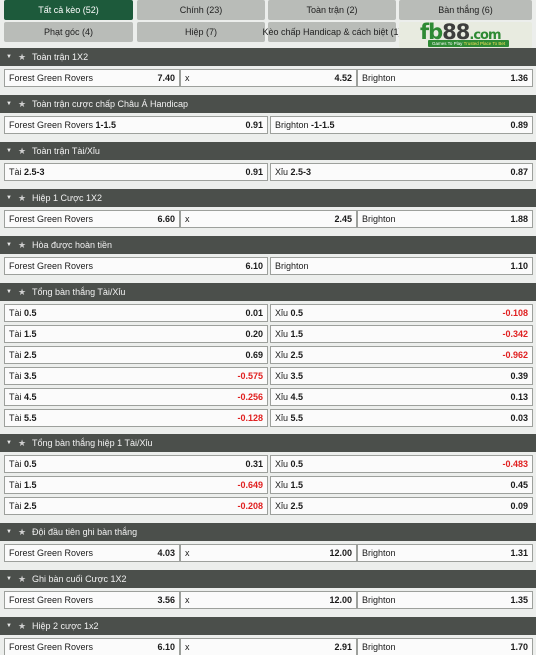  I want to click on selection-name: Xỉu, so click(282, 418).